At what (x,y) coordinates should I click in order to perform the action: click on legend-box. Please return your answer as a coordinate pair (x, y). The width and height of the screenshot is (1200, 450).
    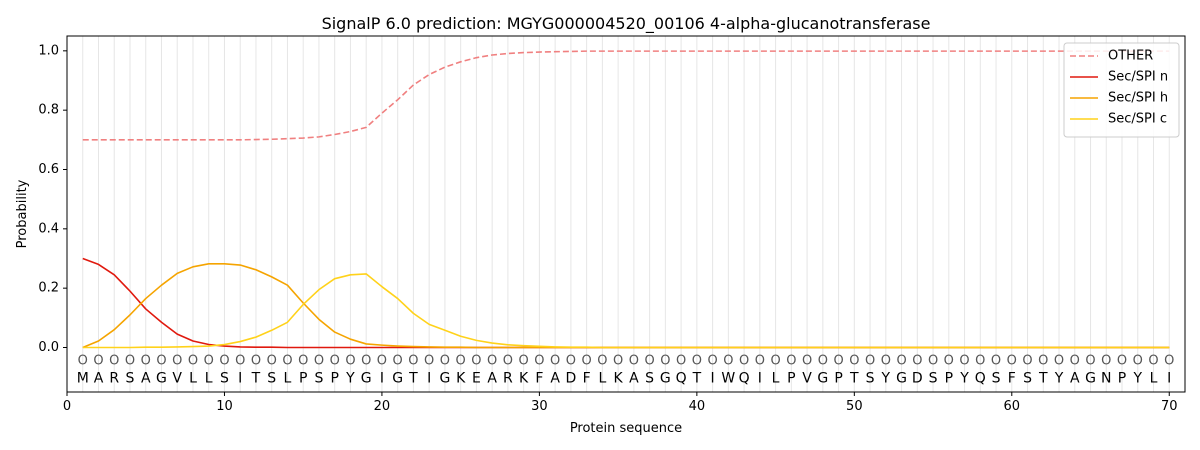
    Looking at the image, I should click on (1121, 90).